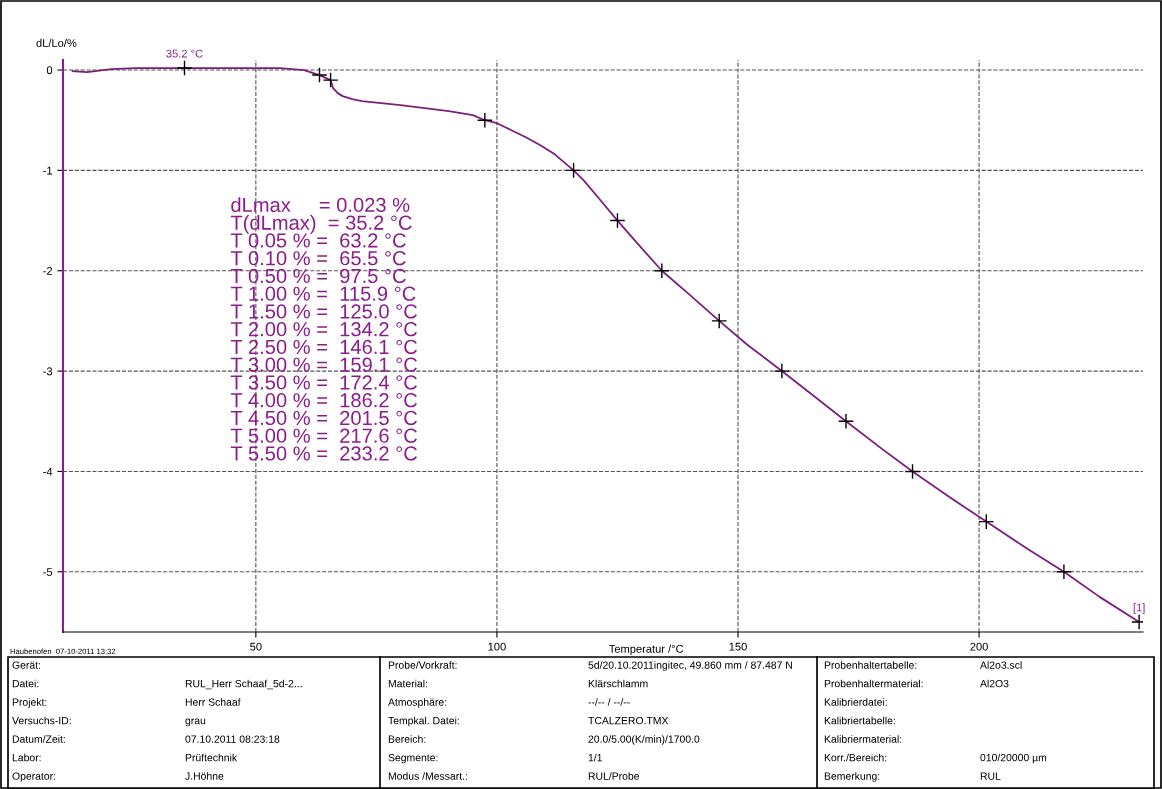 This screenshot has height=789, width=1162. Describe the element at coordinates (870, 665) in the screenshot. I see `text: Probenhaltertabelle:` at that location.